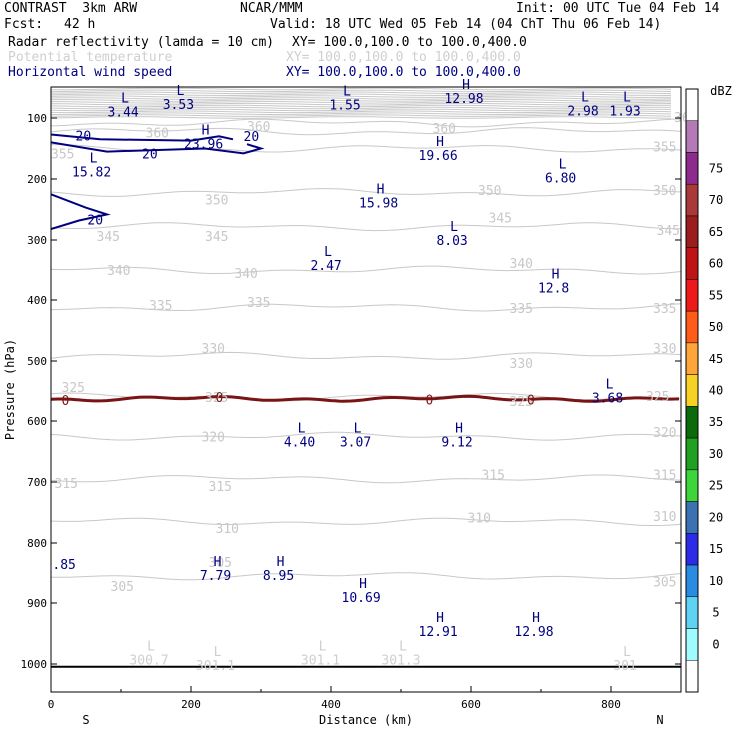 Image resolution: width=740 pixels, height=740 pixels. Describe the element at coordinates (456, 443) in the screenshot. I see `extremum-value: 9.12` at that location.